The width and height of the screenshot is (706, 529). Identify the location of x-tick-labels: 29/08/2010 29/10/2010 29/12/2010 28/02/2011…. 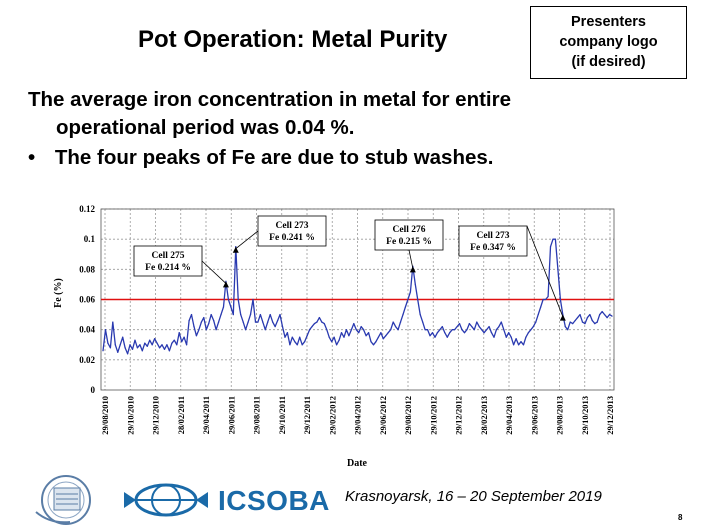
(357, 415).